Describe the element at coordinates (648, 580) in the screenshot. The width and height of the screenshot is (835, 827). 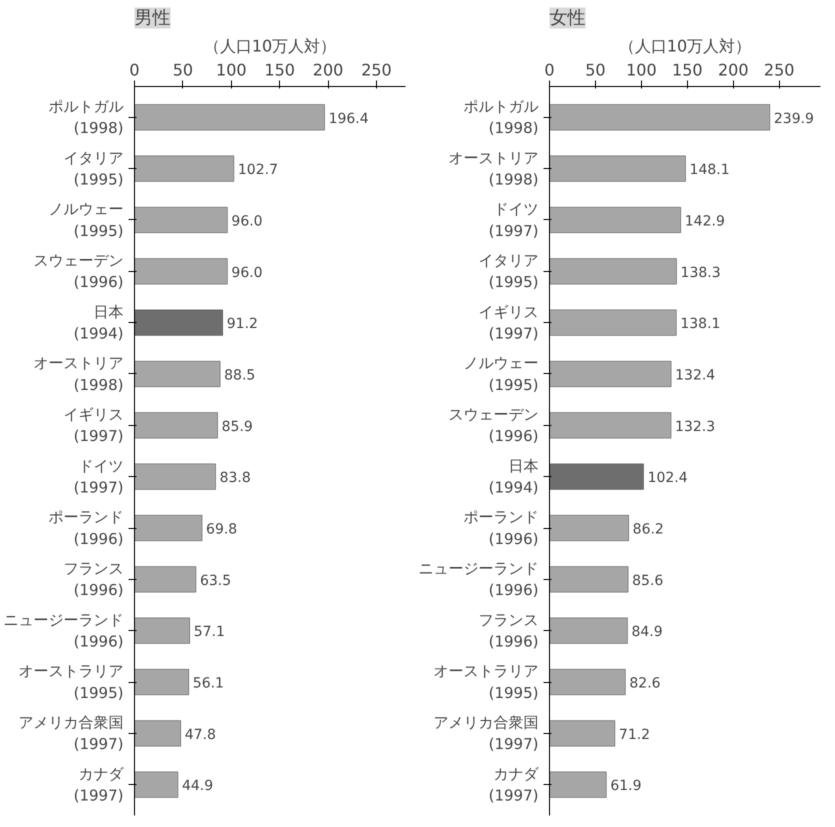
I see `data-label: 85.6` at that location.